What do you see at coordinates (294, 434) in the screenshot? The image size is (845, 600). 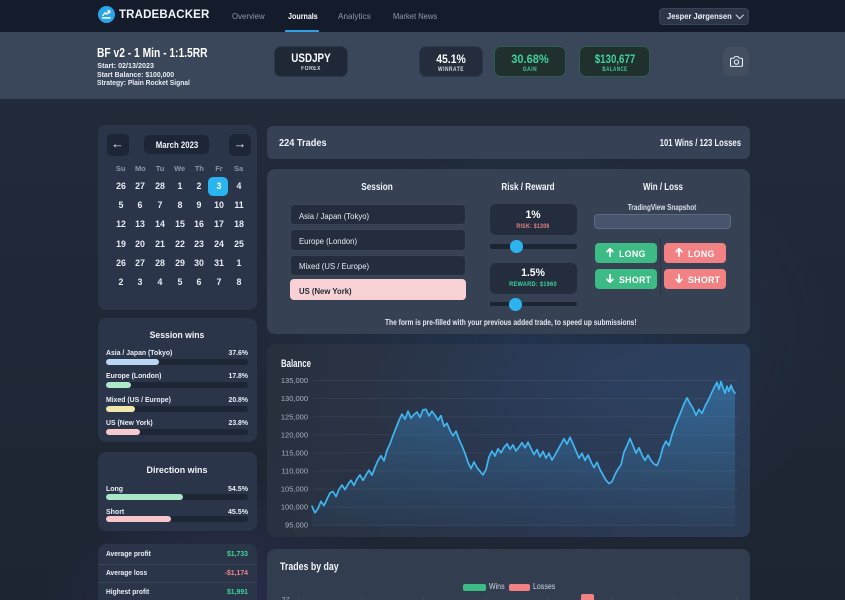 I see `svg-text: 120,000` at bounding box center [294, 434].